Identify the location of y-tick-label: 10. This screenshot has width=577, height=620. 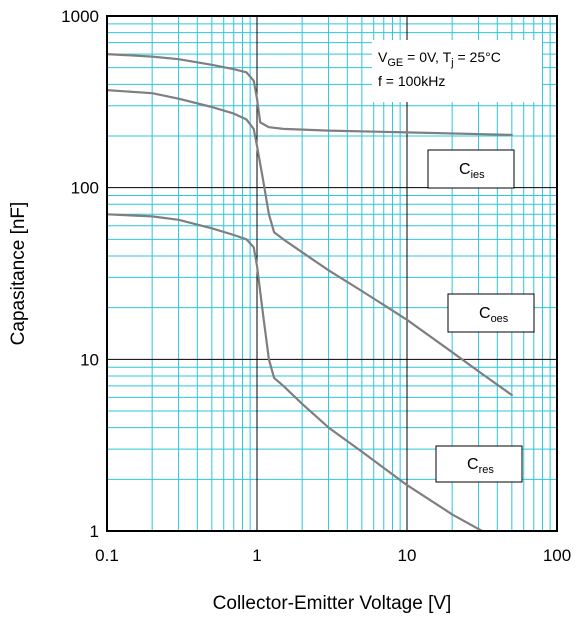
(89, 359).